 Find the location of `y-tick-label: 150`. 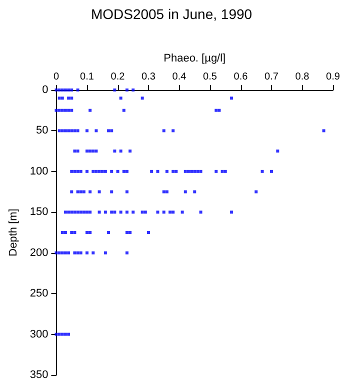

y-tick-label: 150 is located at coordinates (39, 212).